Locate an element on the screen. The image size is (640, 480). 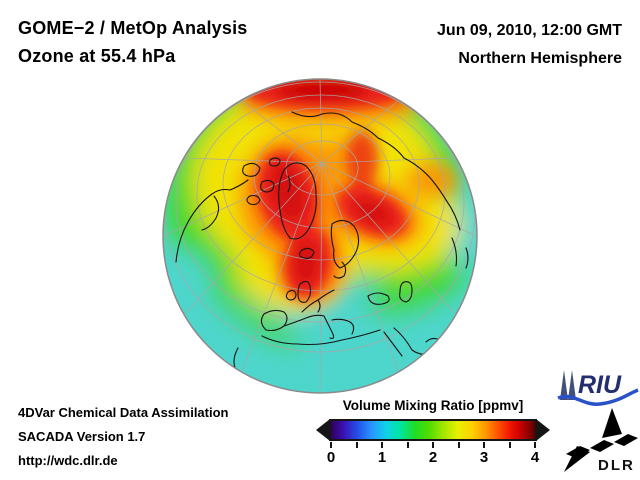
colorbar-labels: 0 1 2 3 4 is located at coordinates (433, 458).